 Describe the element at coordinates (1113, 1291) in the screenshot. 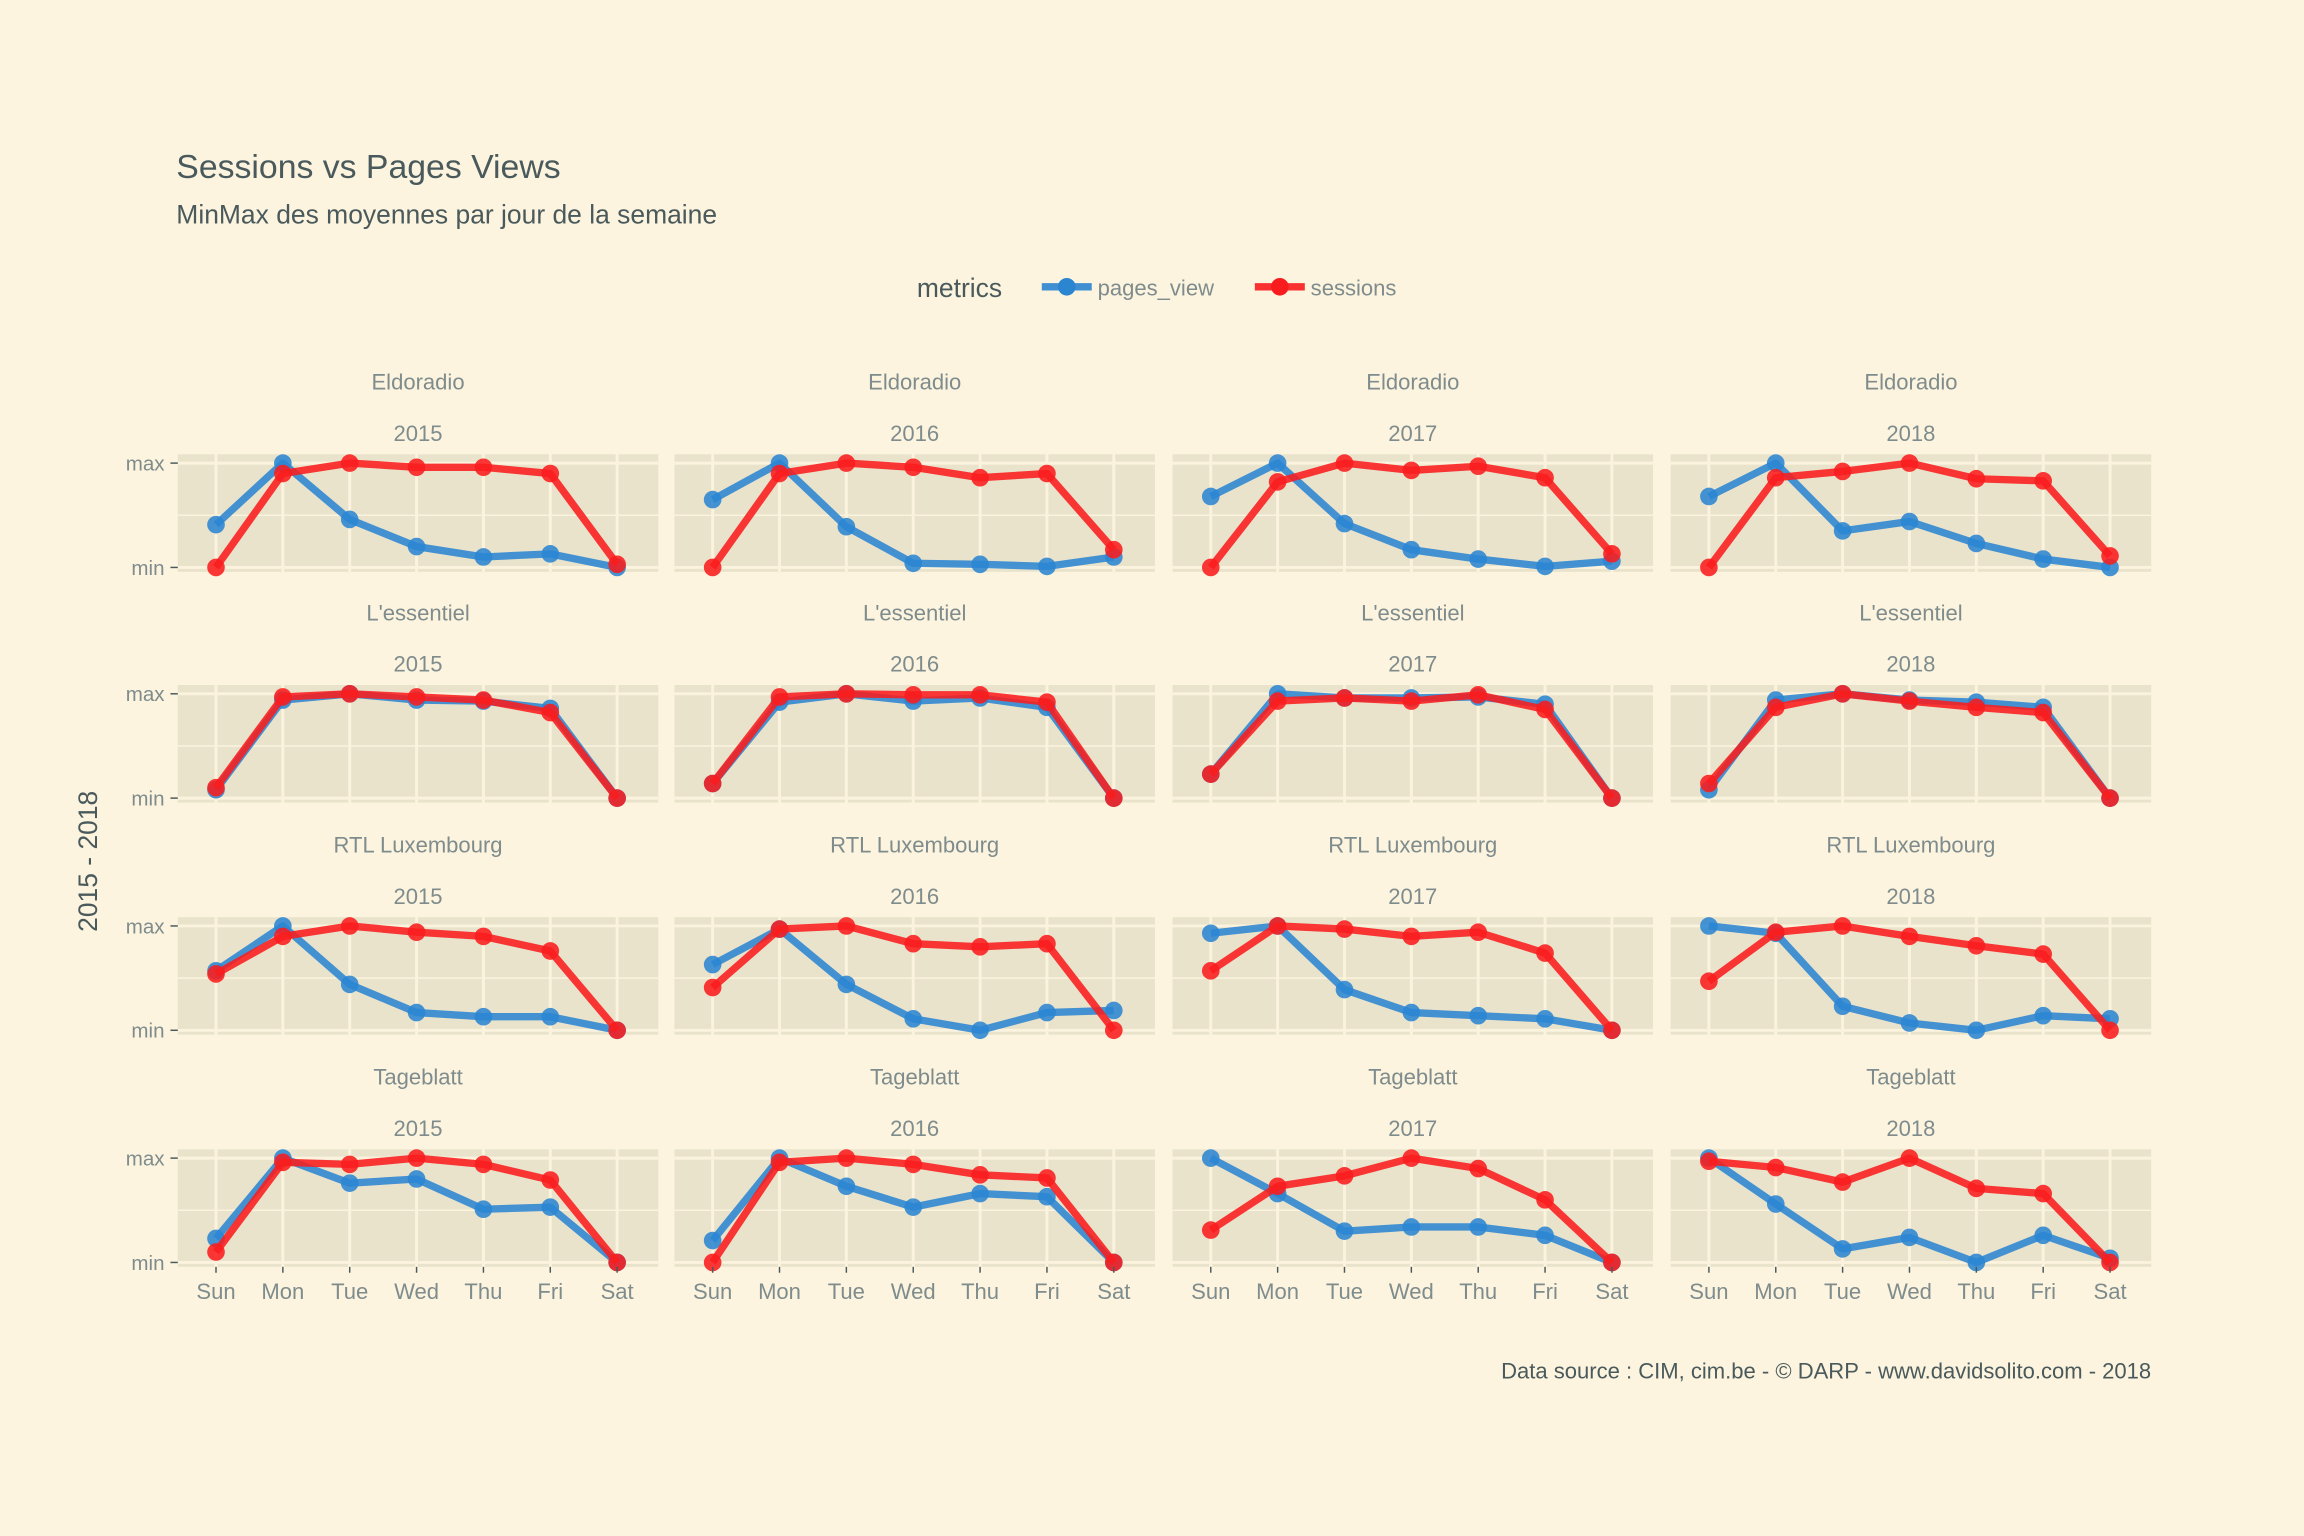

I see `x-tick-label: Sat` at that location.